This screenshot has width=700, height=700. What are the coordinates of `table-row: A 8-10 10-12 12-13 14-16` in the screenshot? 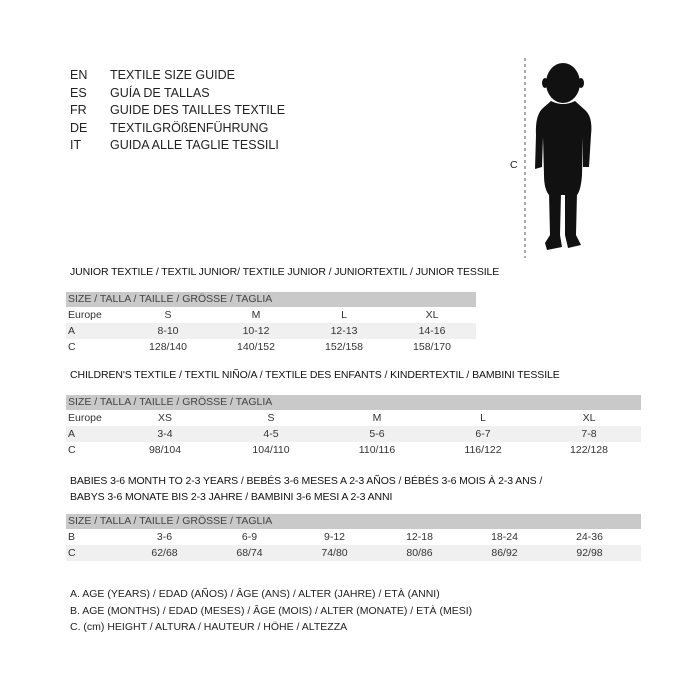 It's located at (271, 331).